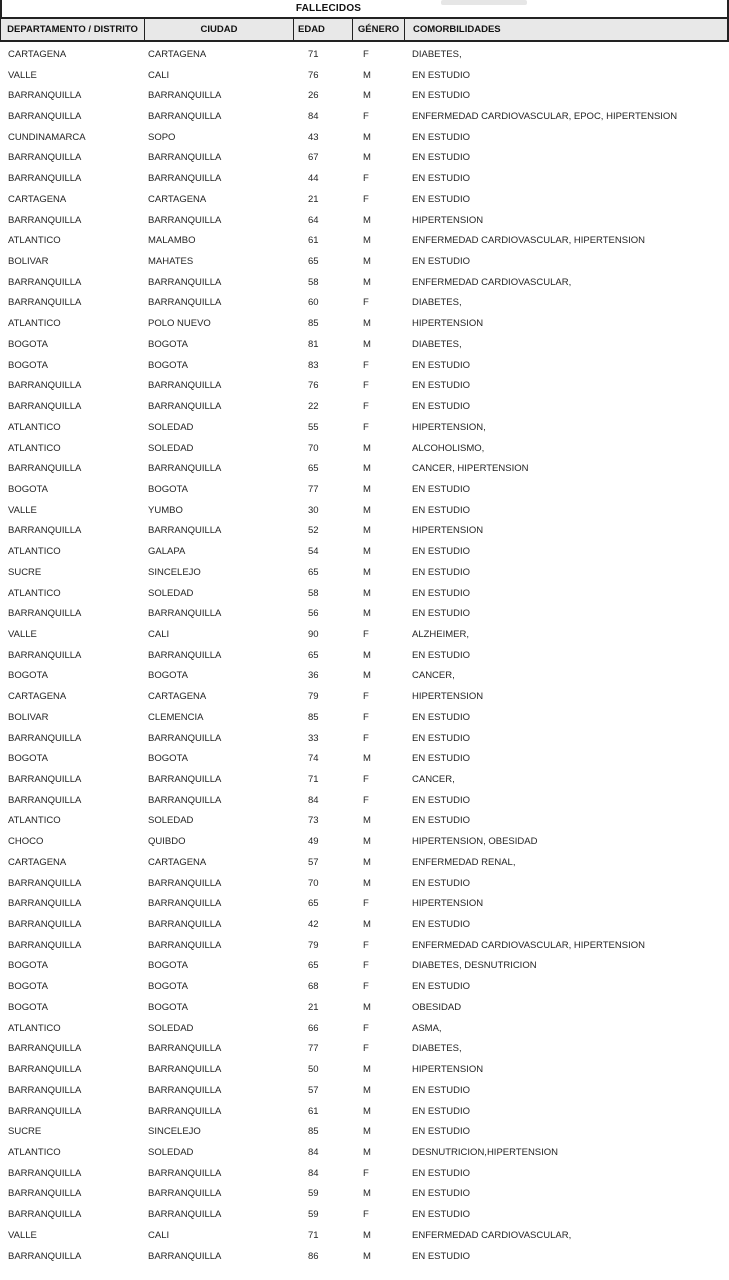 Image resolution: width=729 pixels, height=1280 pixels. I want to click on comorbidities-cell: DIABETES,, so click(437, 303).